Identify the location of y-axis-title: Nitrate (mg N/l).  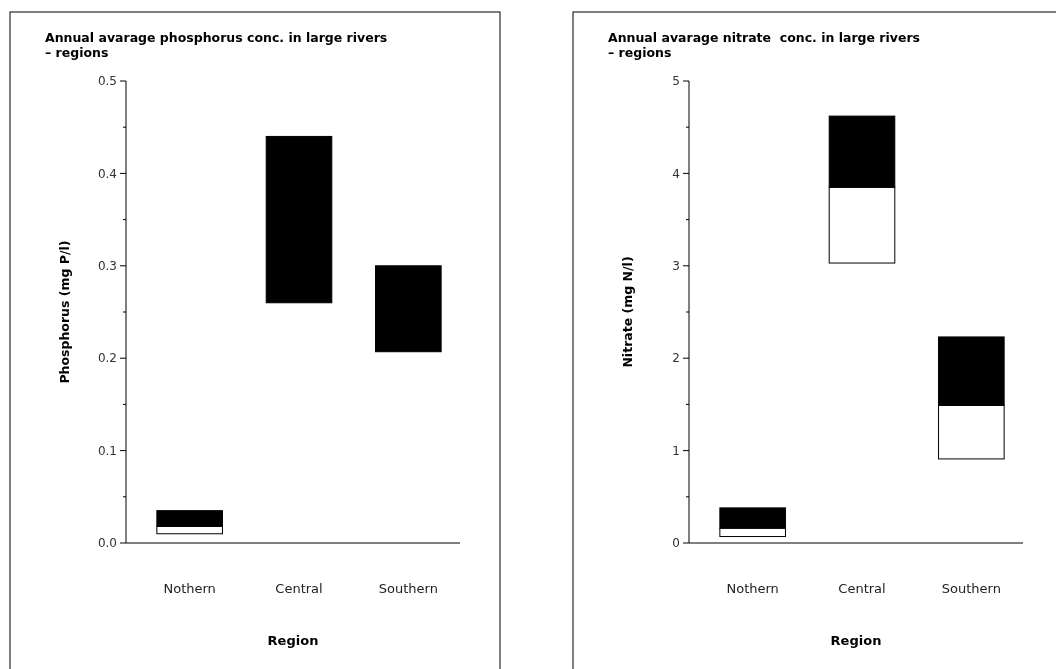
(627, 312).